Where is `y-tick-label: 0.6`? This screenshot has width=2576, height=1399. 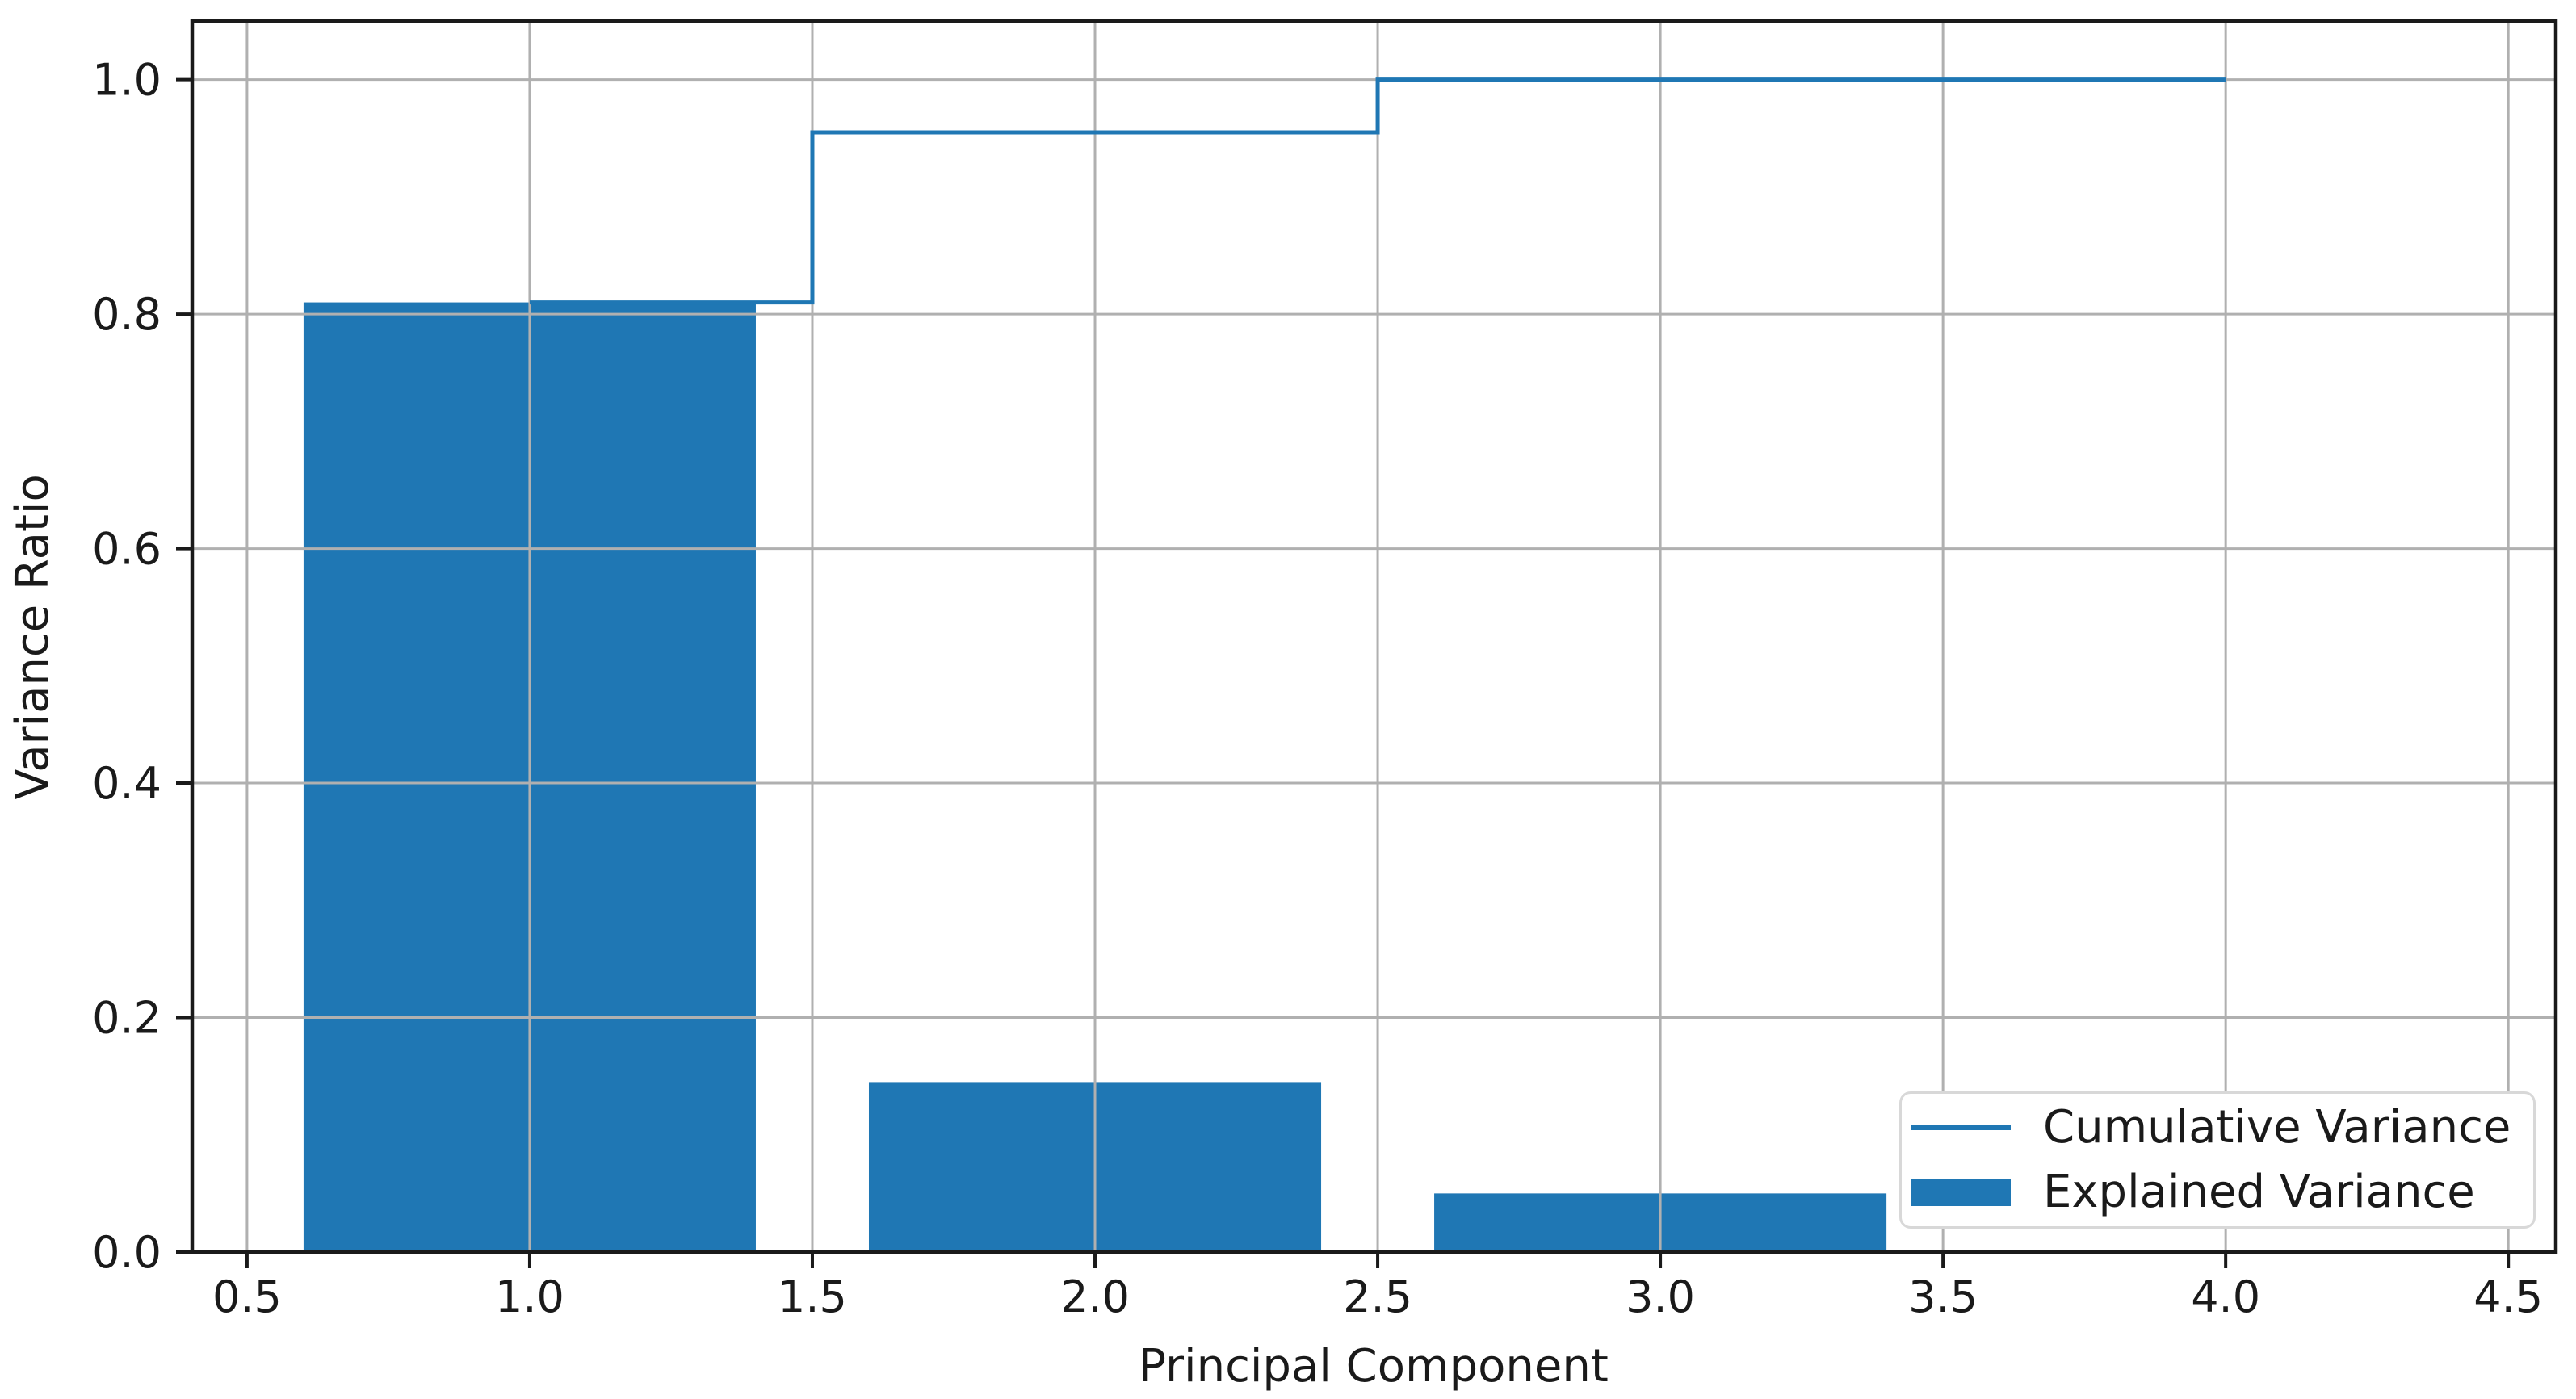
y-tick-label: 0.6 is located at coordinates (127, 550).